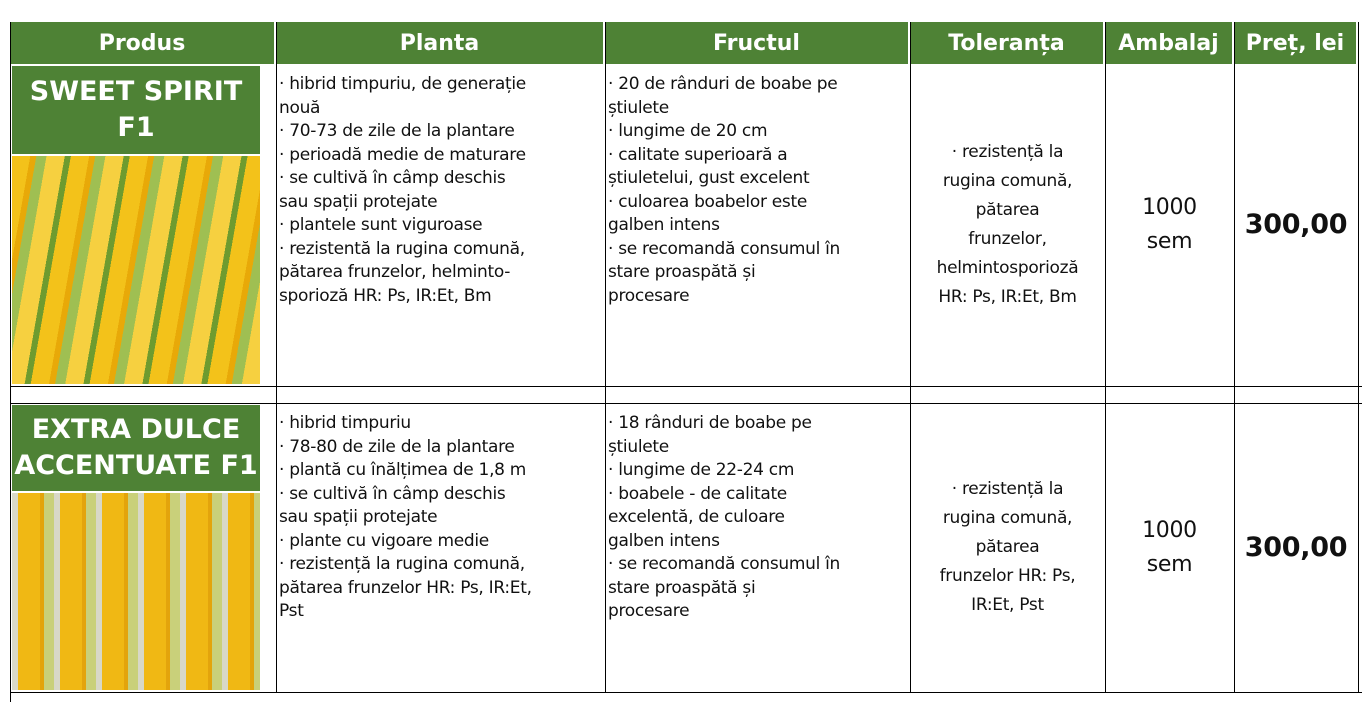 The image size is (1362, 702). What do you see at coordinates (709, 178) in the screenshot?
I see `fructul-line: știuletelui, gust excelent` at bounding box center [709, 178].